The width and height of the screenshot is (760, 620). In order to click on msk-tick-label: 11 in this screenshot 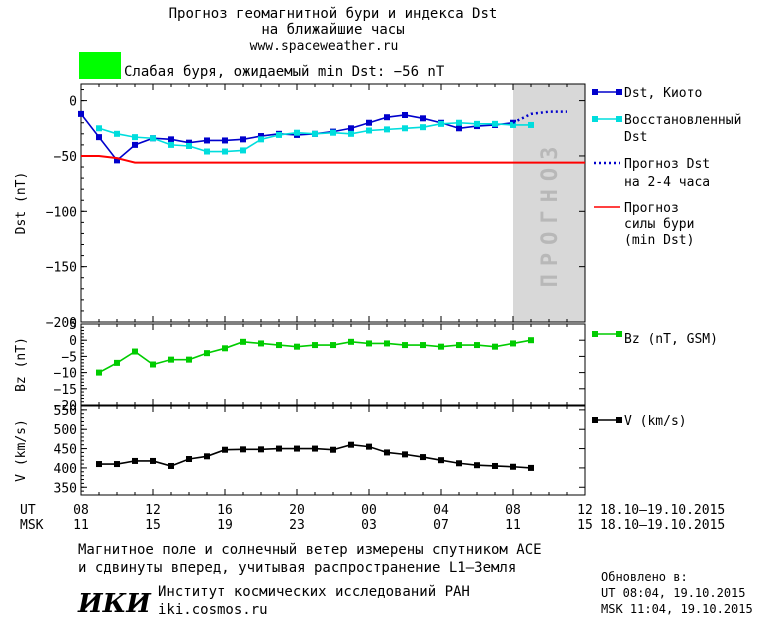, I will do `click(81, 525)`.